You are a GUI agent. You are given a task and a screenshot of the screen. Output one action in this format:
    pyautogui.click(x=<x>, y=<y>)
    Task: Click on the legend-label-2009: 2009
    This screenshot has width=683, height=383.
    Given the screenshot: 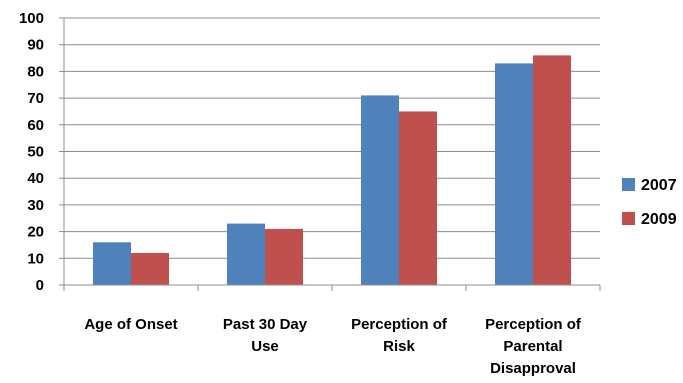 What is the action you would take?
    pyautogui.click(x=659, y=219)
    